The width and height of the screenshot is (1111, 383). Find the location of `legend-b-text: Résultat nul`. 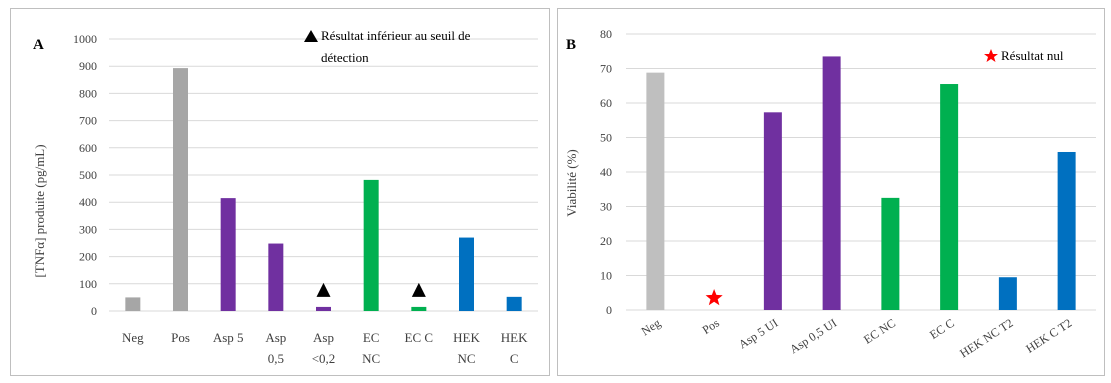

legend-b-text: Résultat nul is located at coordinates (1032, 55).